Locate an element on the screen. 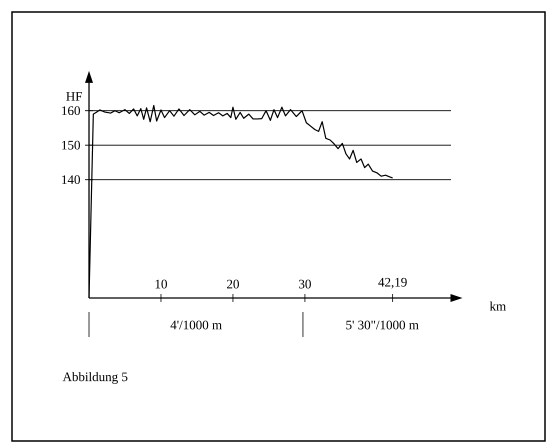 This screenshot has height=443, width=553. y-axis-title: HF is located at coordinates (74, 96).